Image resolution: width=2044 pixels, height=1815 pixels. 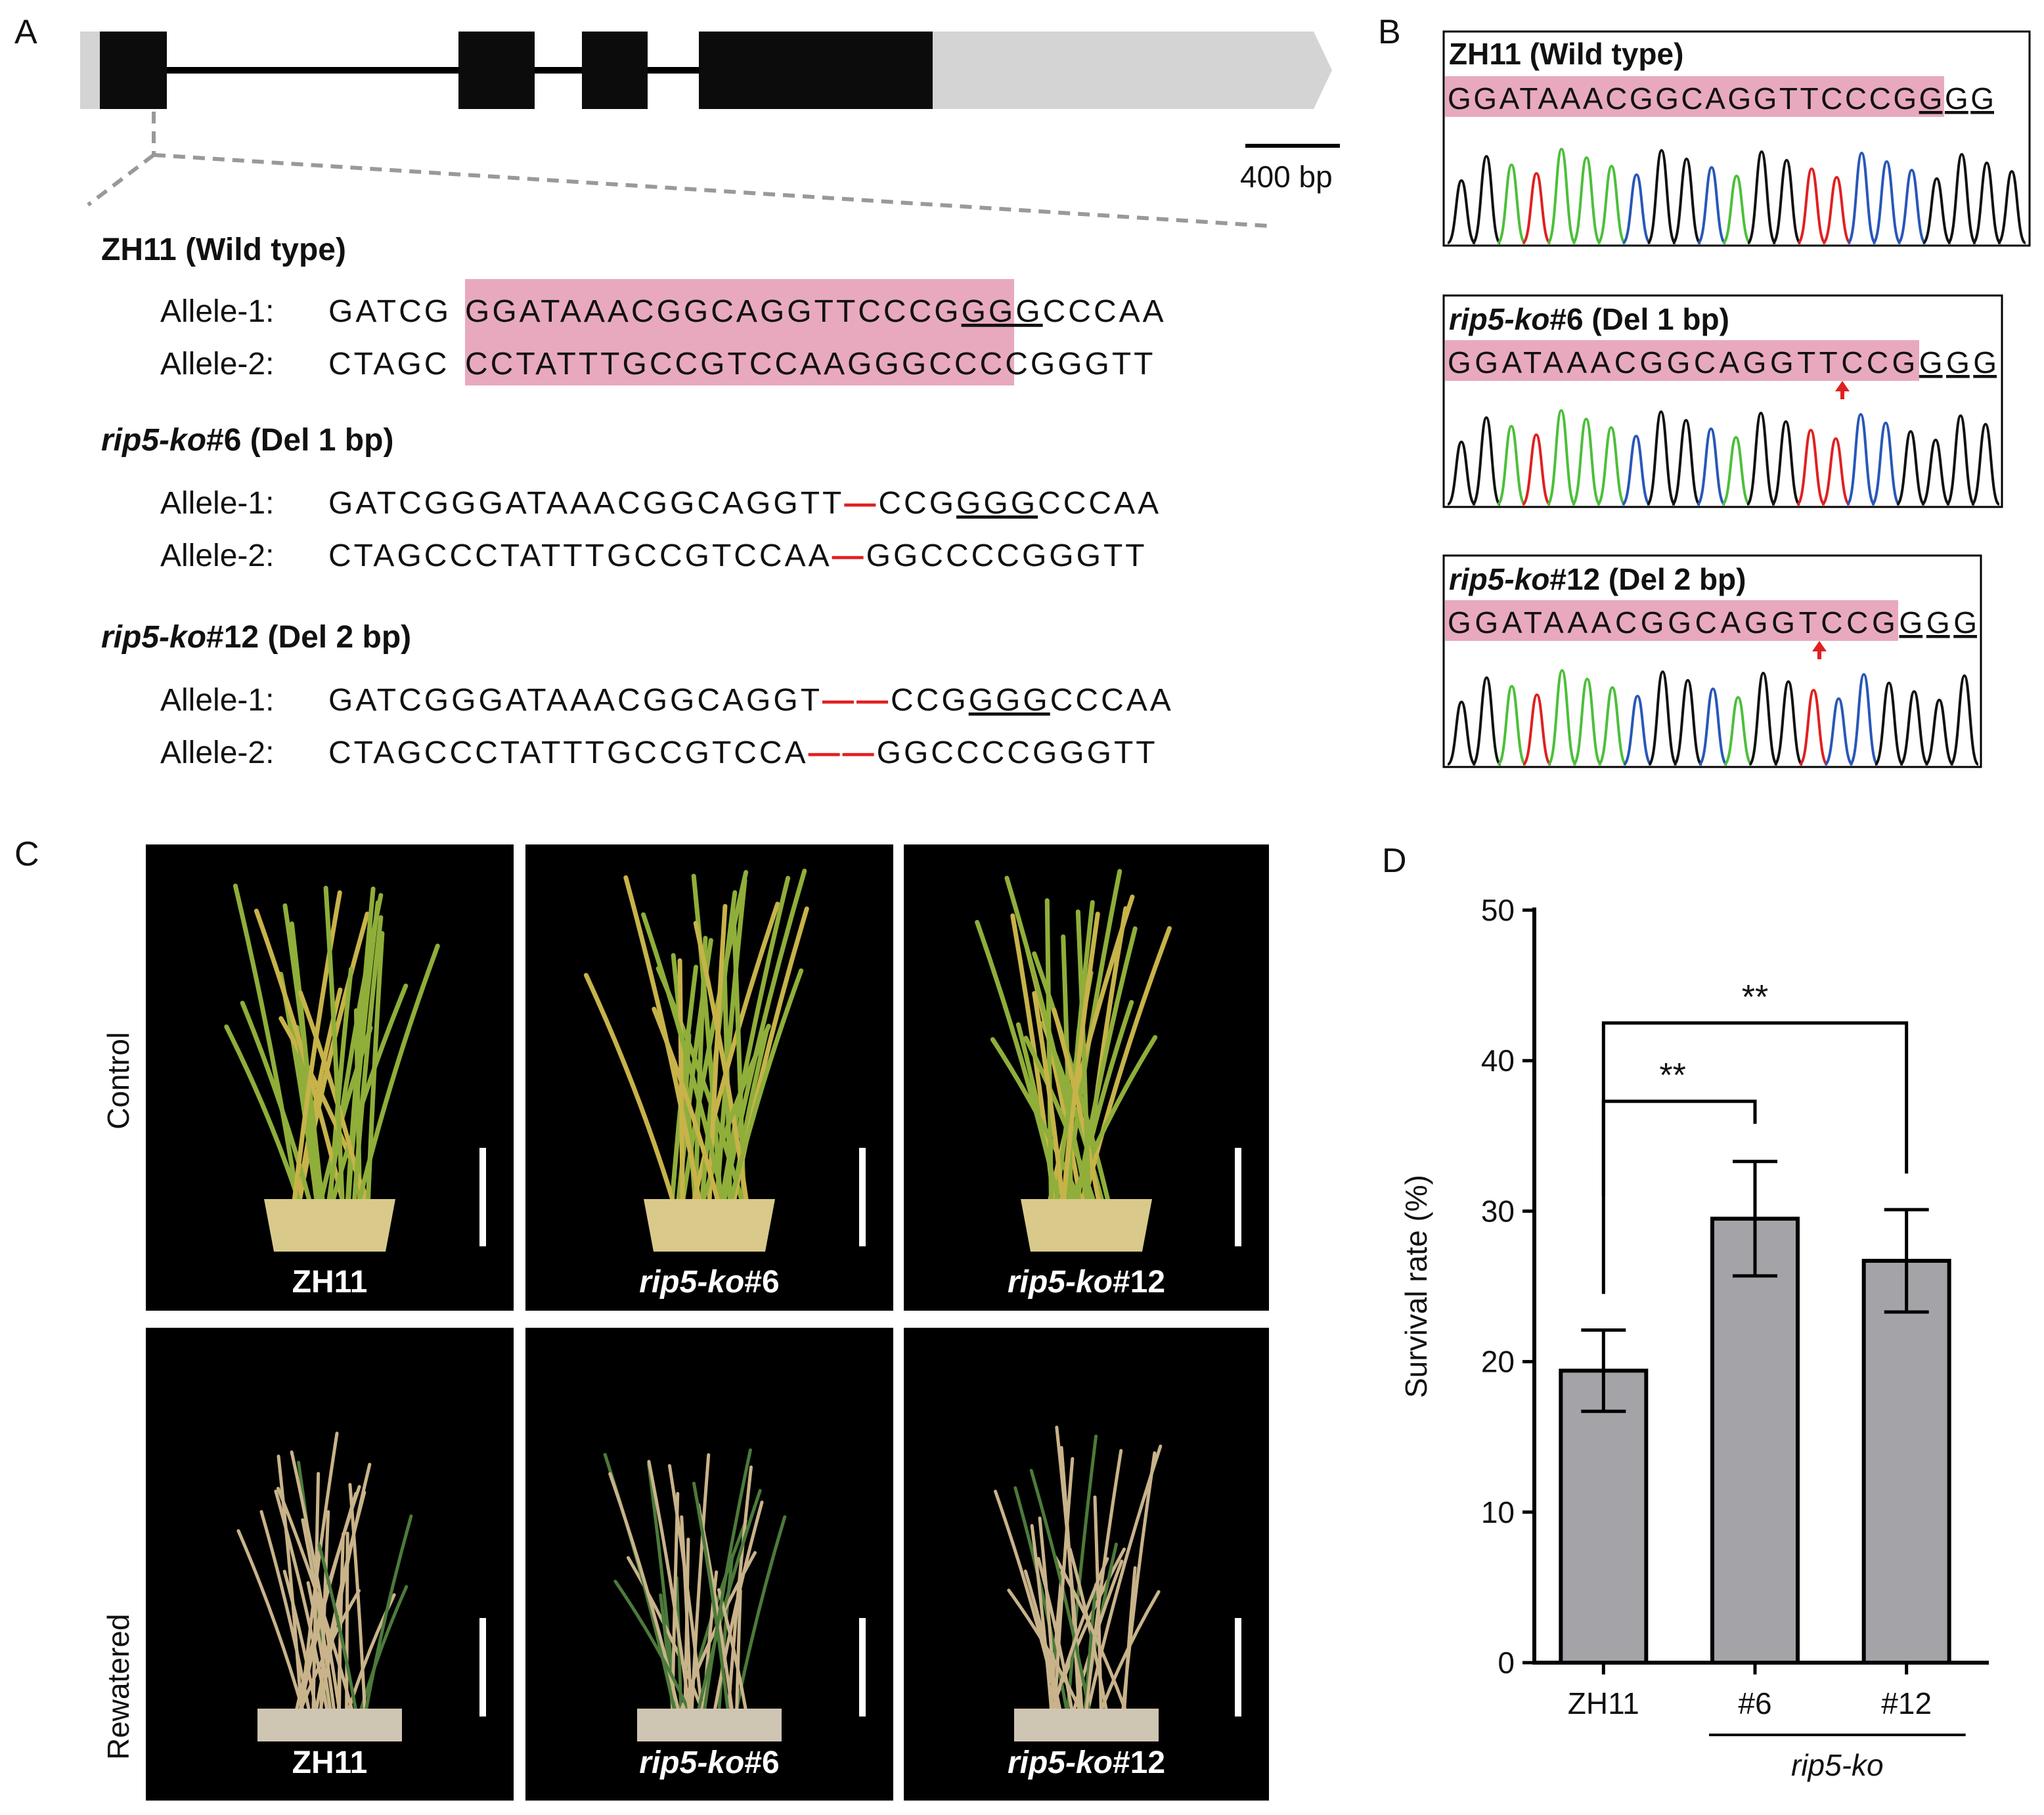 I want to click on chromatogram-ko6-arrow, so click(x=1842, y=390).